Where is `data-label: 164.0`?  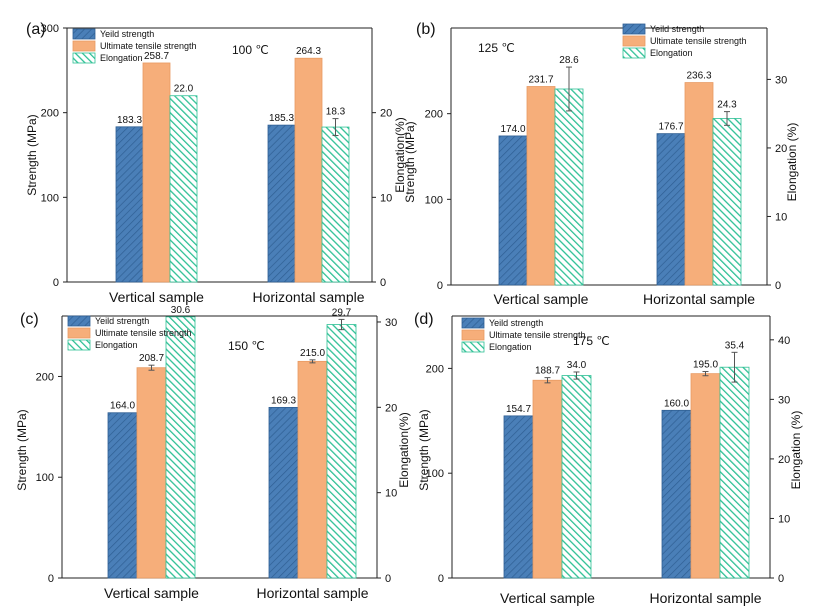
data-label: 164.0 is located at coordinates (122, 406).